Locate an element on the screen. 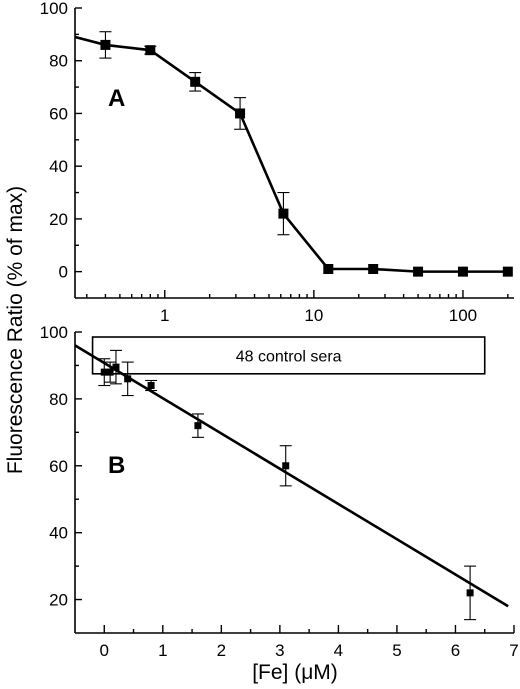 The width and height of the screenshot is (520, 689). panel-b-y-tick-label: 40 is located at coordinates (58, 533).